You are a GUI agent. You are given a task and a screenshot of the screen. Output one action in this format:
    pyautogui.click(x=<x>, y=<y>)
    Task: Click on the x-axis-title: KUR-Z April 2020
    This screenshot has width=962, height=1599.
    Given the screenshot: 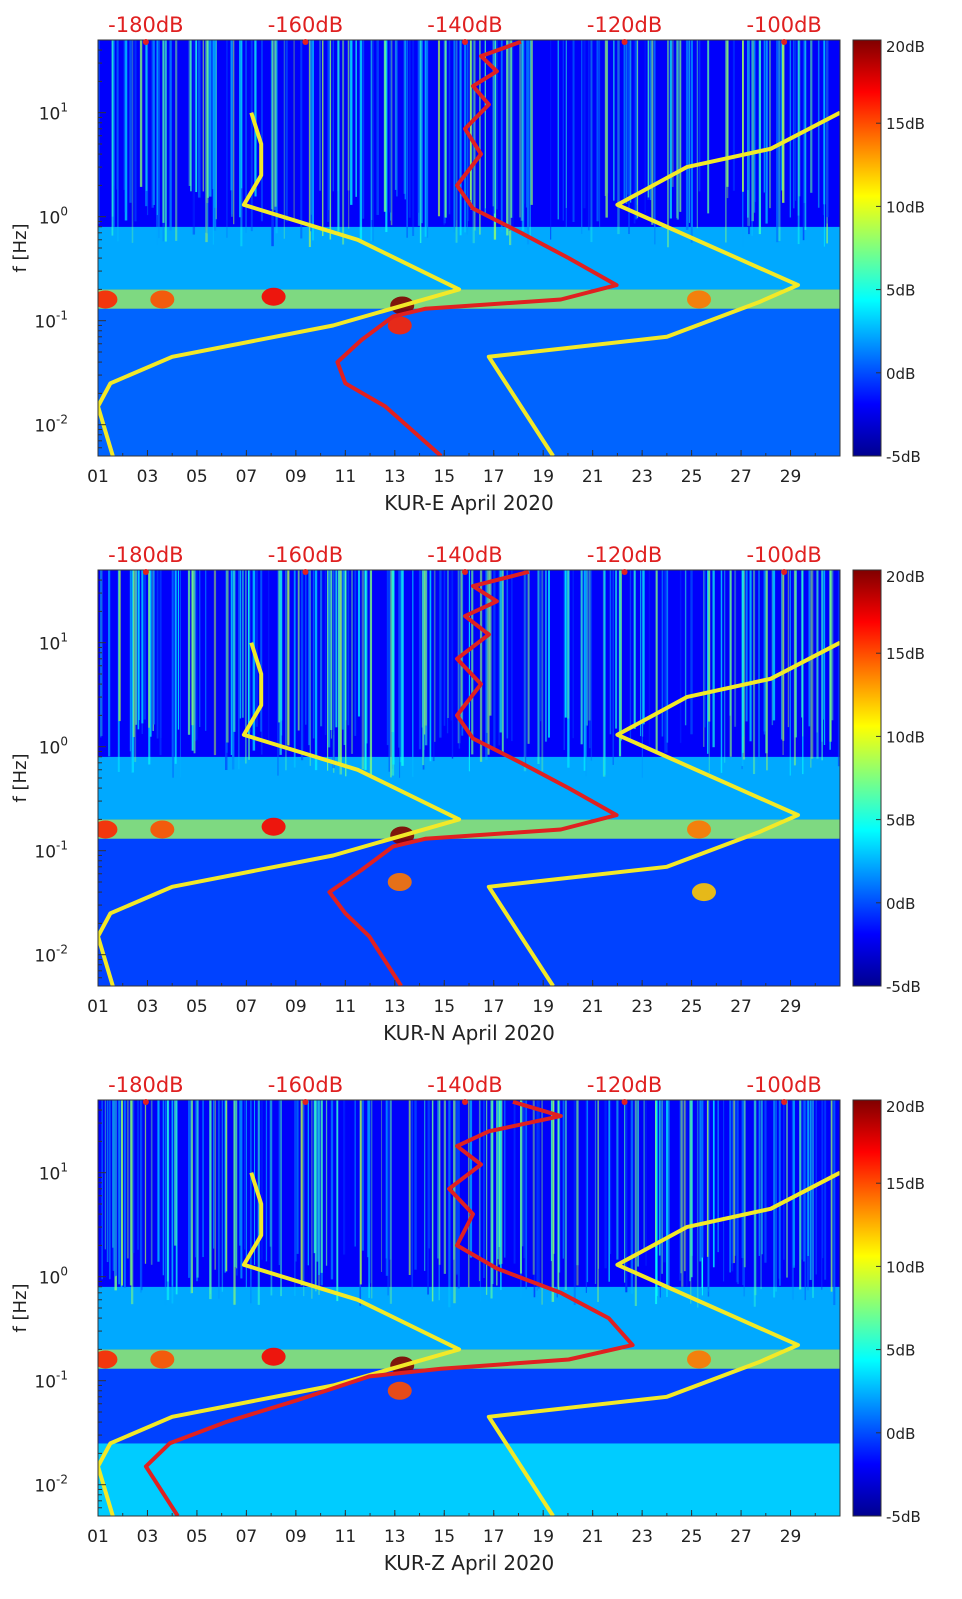 What is the action you would take?
    pyautogui.click(x=469, y=1563)
    